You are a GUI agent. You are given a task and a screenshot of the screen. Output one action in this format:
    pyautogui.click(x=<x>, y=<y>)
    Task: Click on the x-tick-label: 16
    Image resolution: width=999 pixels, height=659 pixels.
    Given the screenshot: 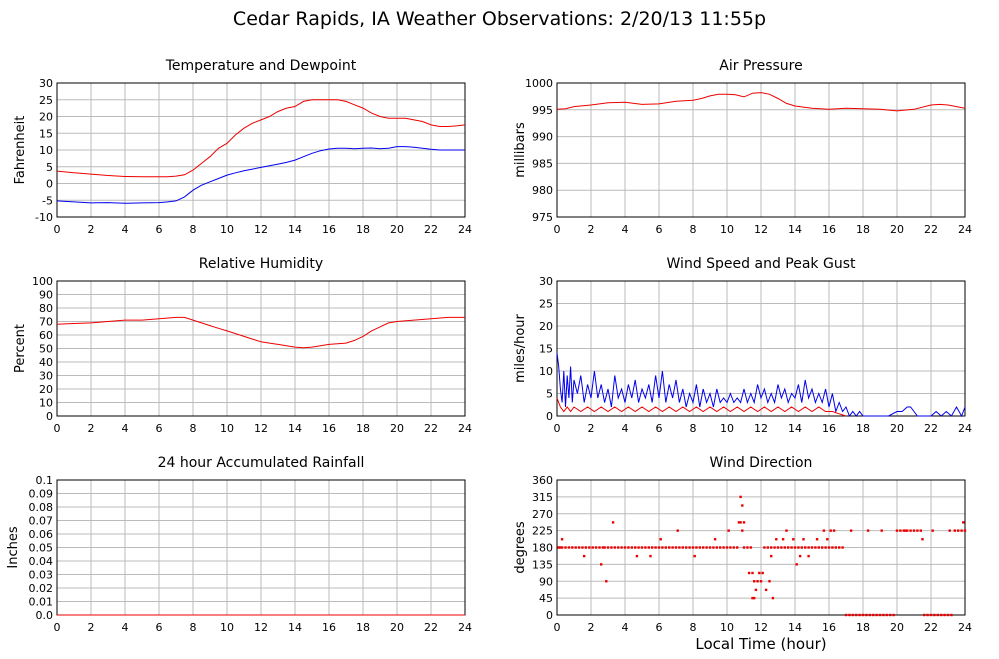 What is the action you would take?
    pyautogui.click(x=329, y=428)
    